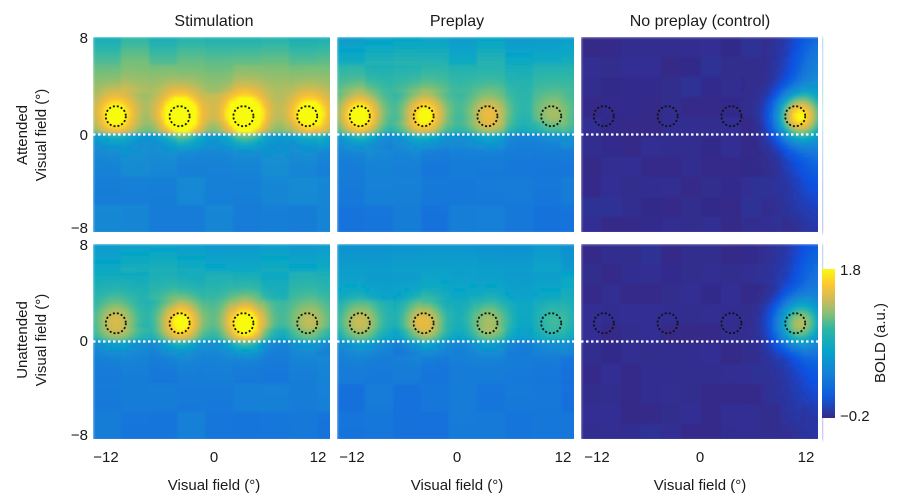 This screenshot has height=497, width=898. Describe the element at coordinates (41, 135) in the screenshot. I see `y-axis-label-top: Visual field (°)` at that location.